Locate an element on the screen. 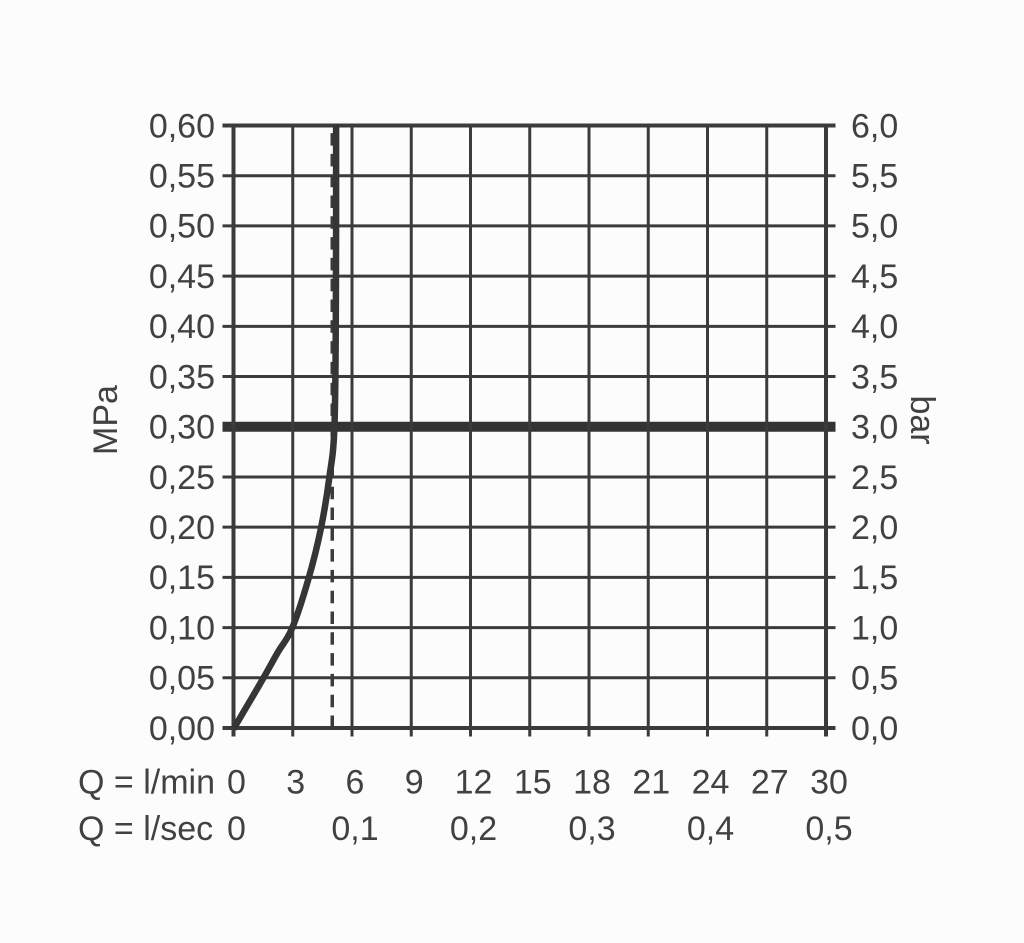 This screenshot has width=1024, height=943. svg-text: 21 is located at coordinates (651, 783).